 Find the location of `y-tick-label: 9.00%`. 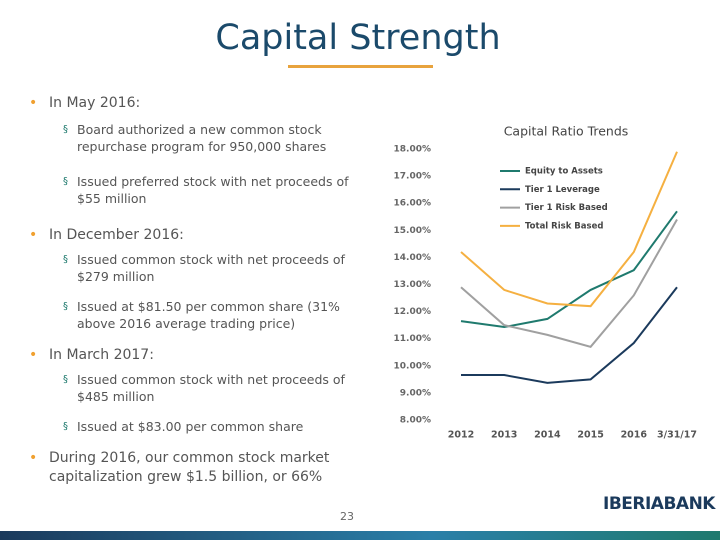

y-tick-label: 9.00% is located at coordinates (415, 393).